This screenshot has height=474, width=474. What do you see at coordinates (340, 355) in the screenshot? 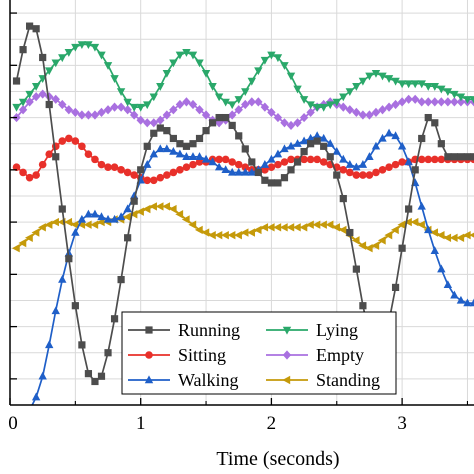
I see `legend-label-empty: Empty` at bounding box center [340, 355].